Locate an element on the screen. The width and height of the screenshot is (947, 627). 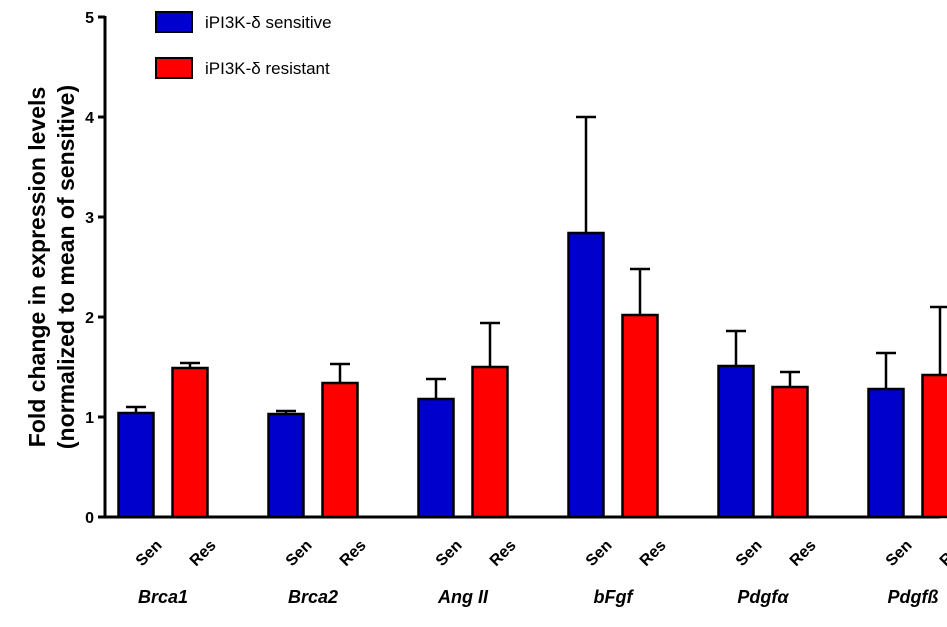
bar-label-sen-2: Sen is located at coordinates (449, 553).